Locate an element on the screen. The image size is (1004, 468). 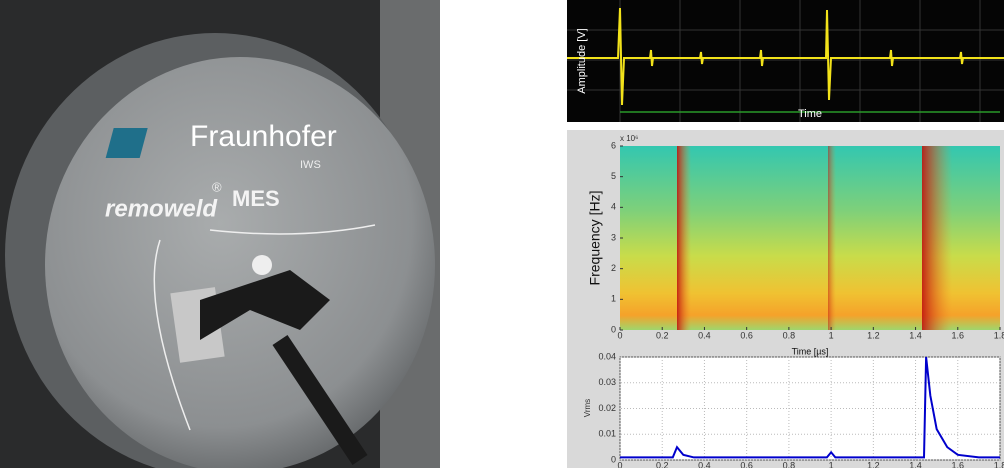
y-axis-label: Amplitude [V] is located at coordinates (582, 60).